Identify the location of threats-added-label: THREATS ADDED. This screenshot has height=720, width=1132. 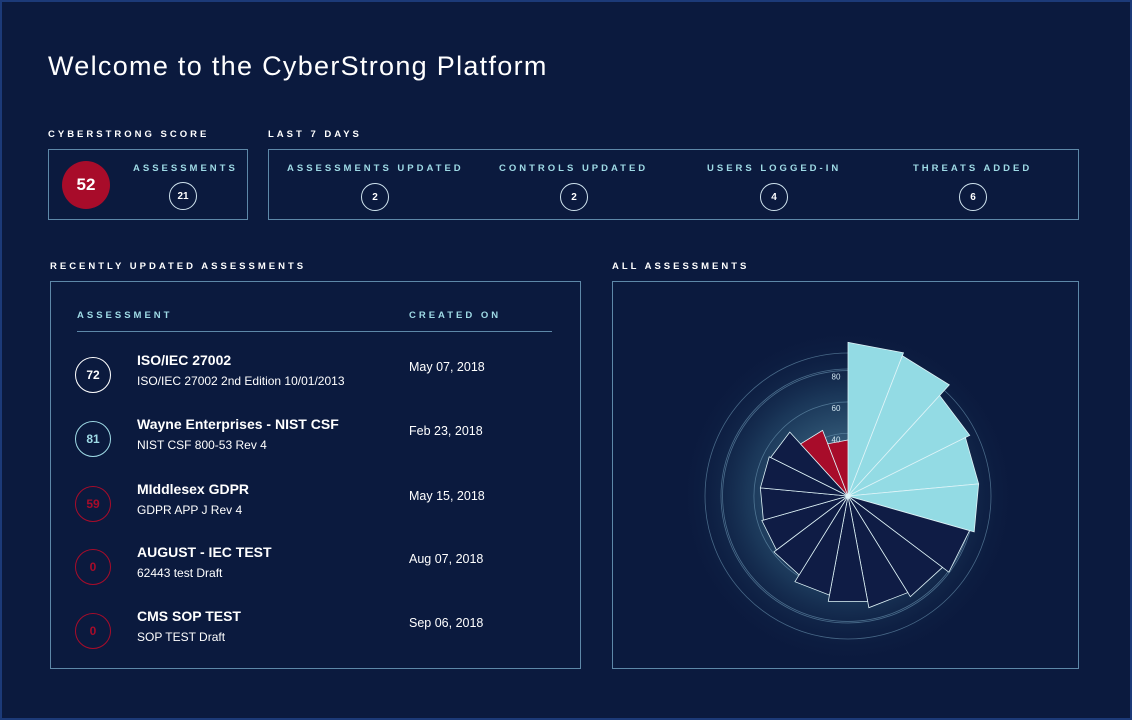
(973, 168).